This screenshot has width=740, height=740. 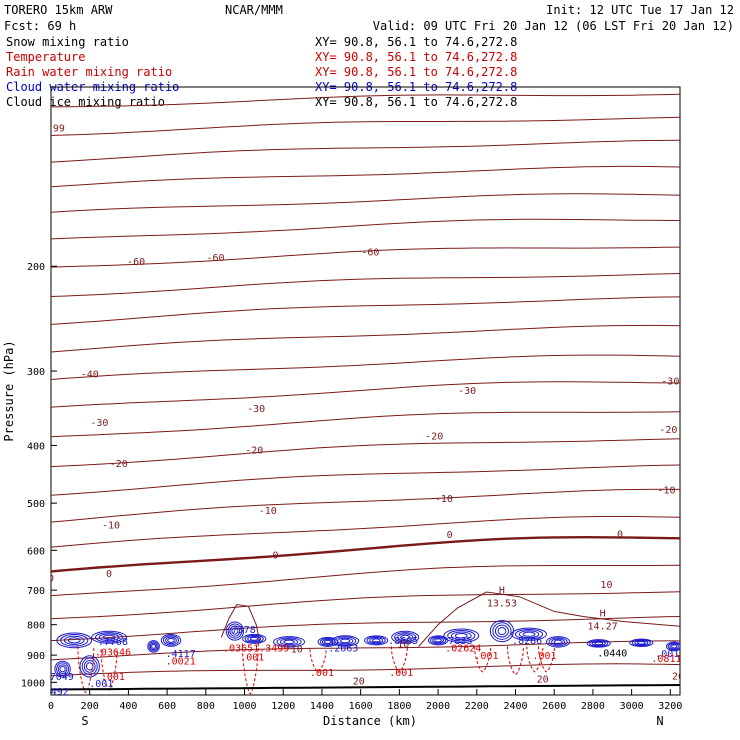 I want to click on field-value-label: .0012, so click(x=670, y=654).